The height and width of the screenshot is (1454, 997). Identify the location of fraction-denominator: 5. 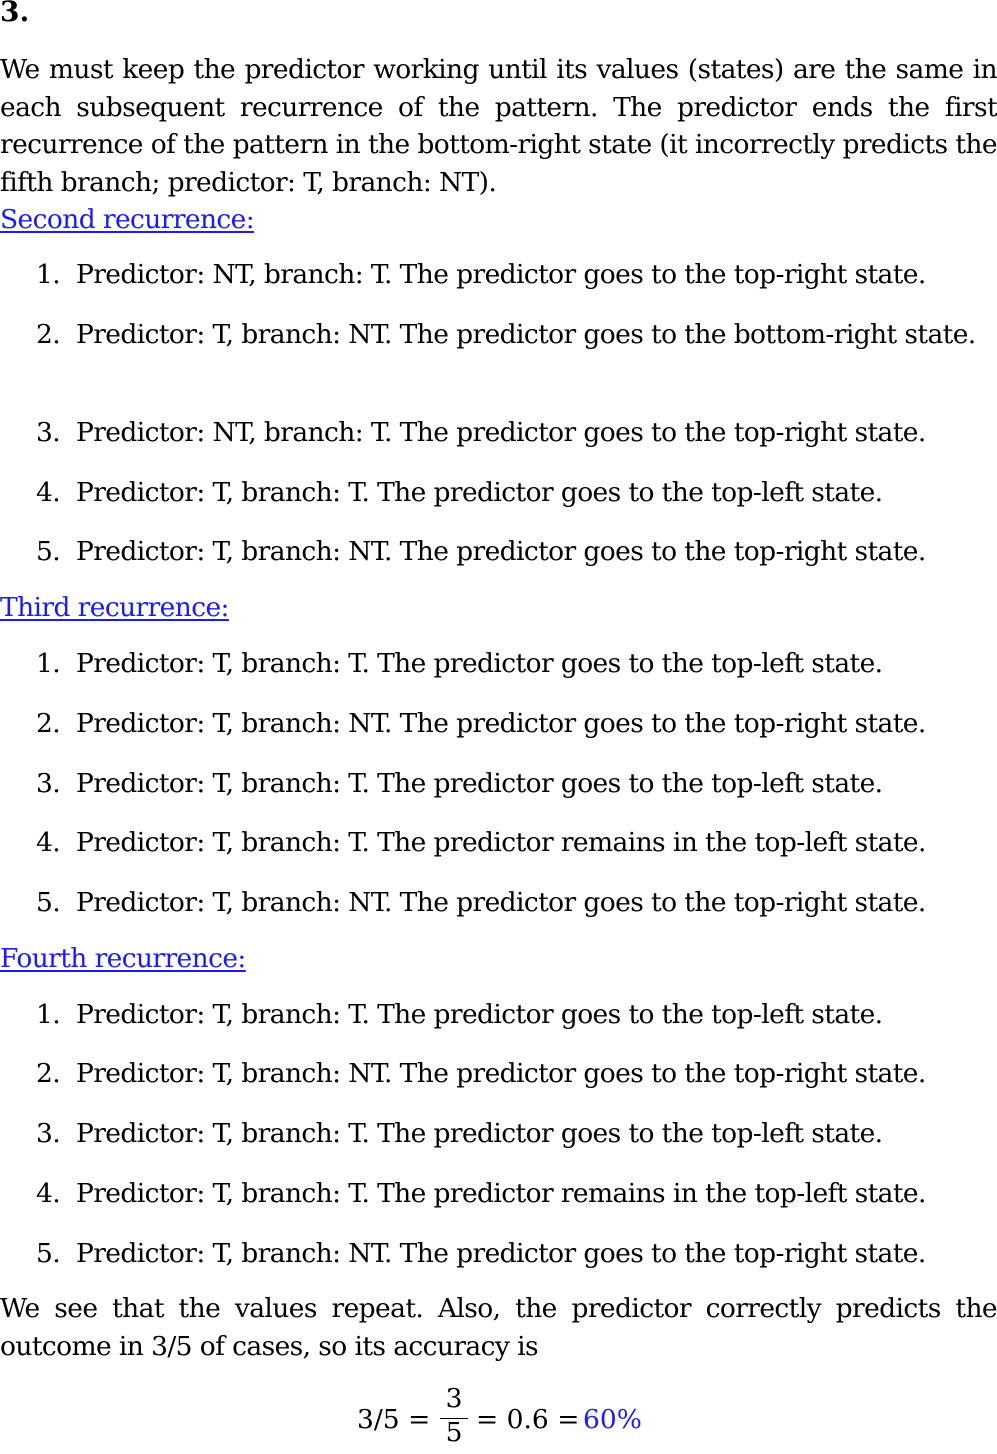
(454, 1432).